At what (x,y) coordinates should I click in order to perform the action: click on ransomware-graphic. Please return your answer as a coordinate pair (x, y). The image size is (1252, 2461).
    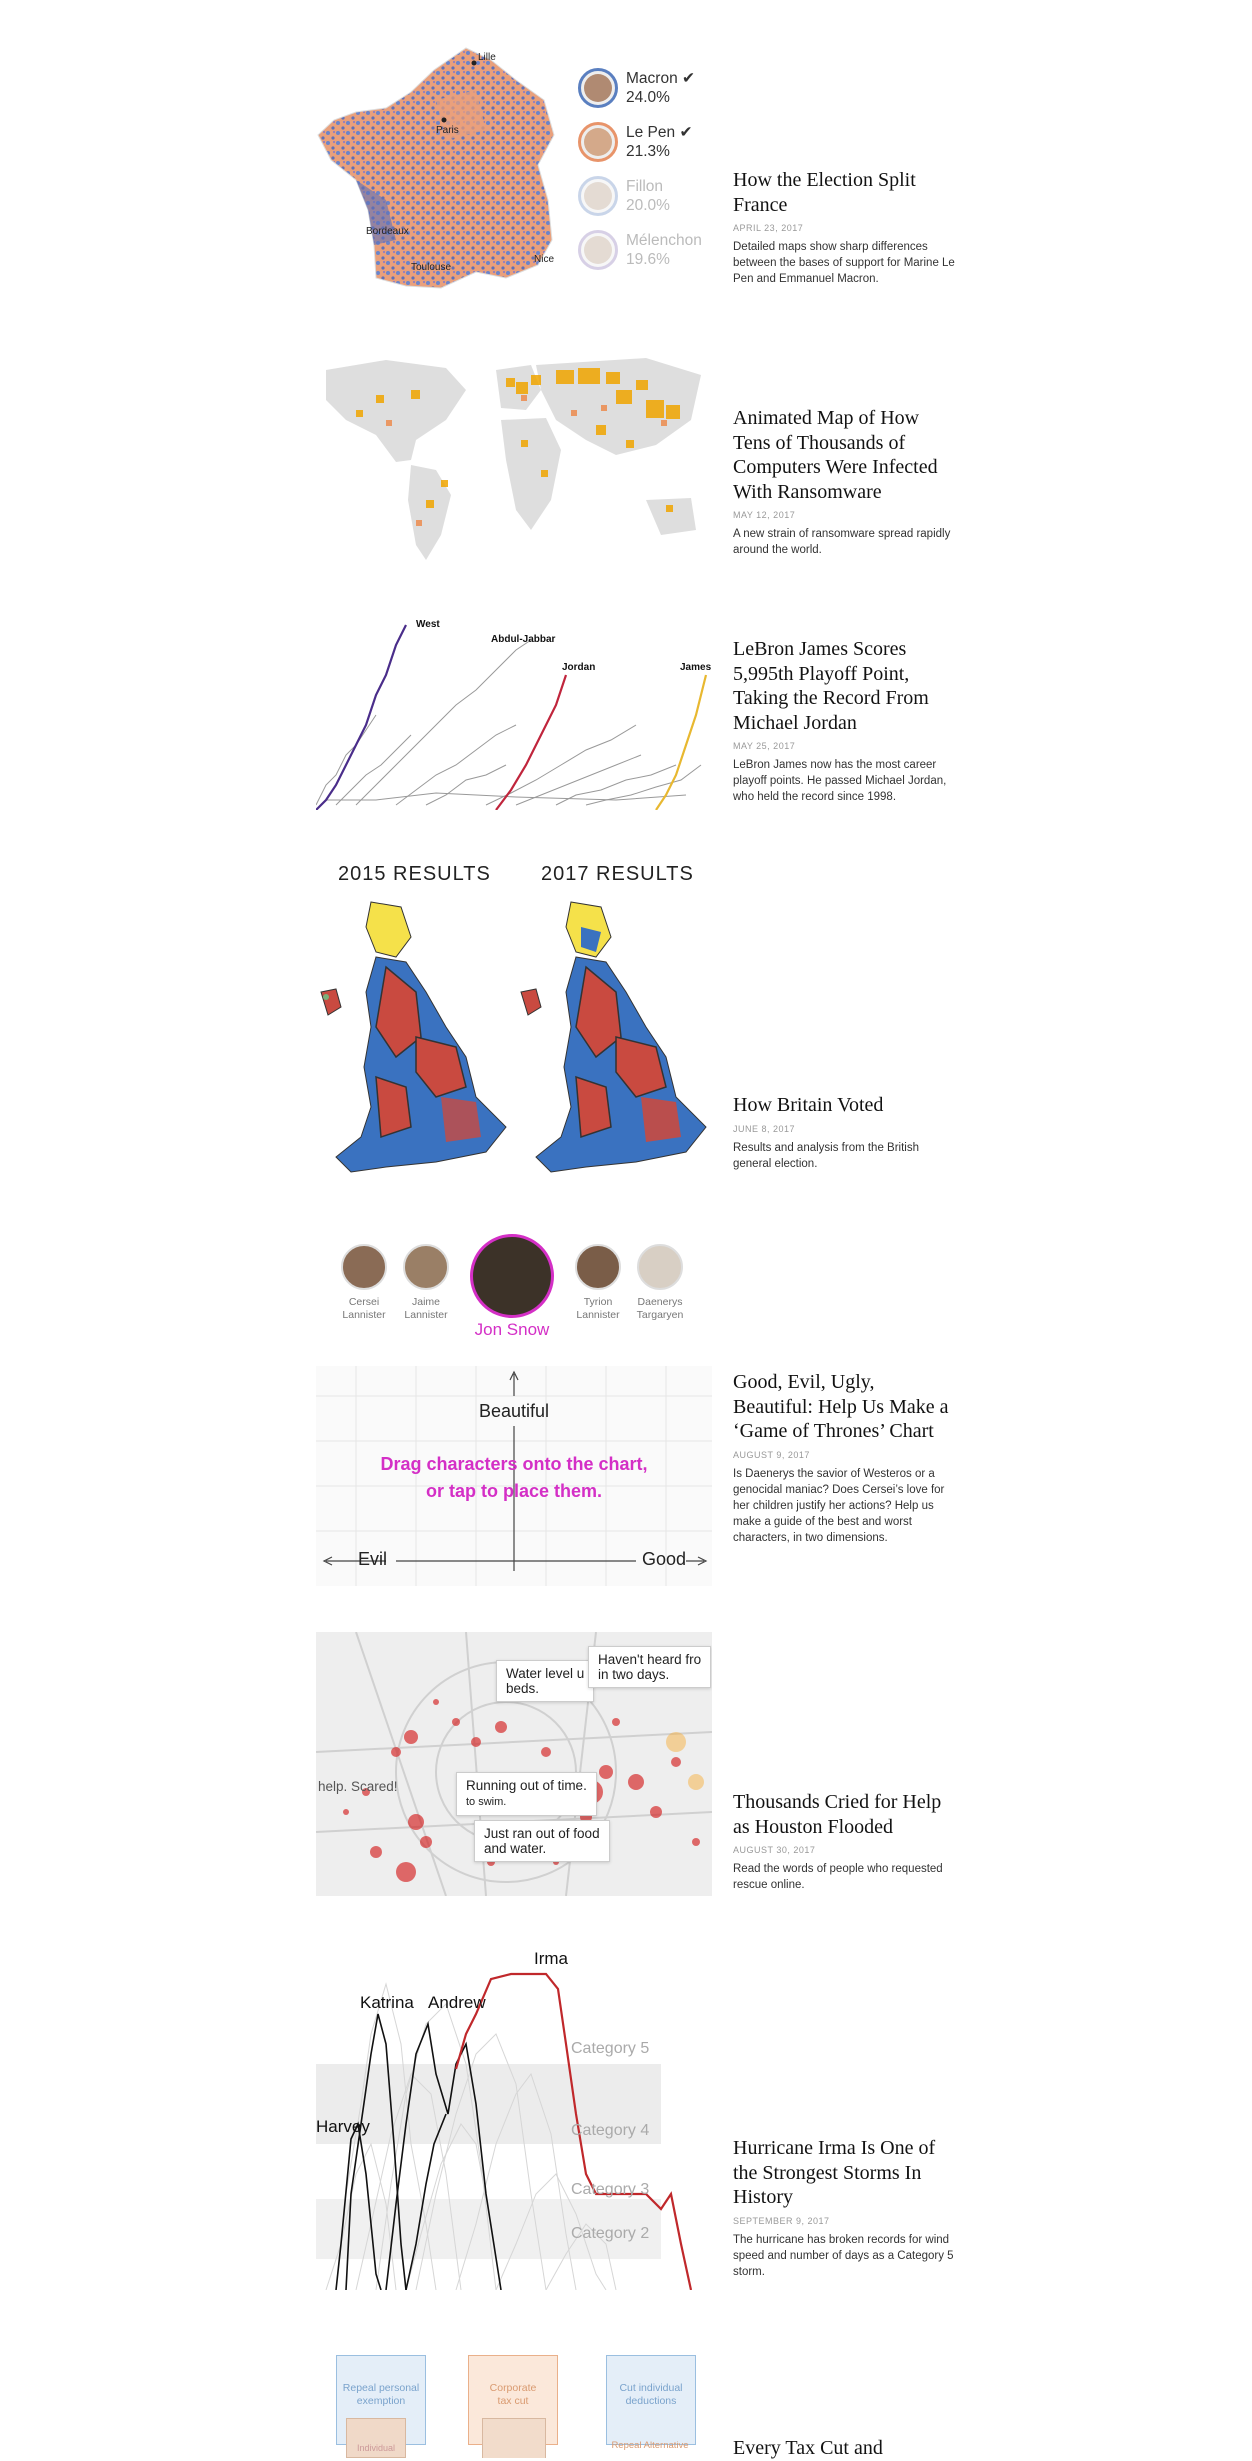
    Looking at the image, I should click on (514, 457).